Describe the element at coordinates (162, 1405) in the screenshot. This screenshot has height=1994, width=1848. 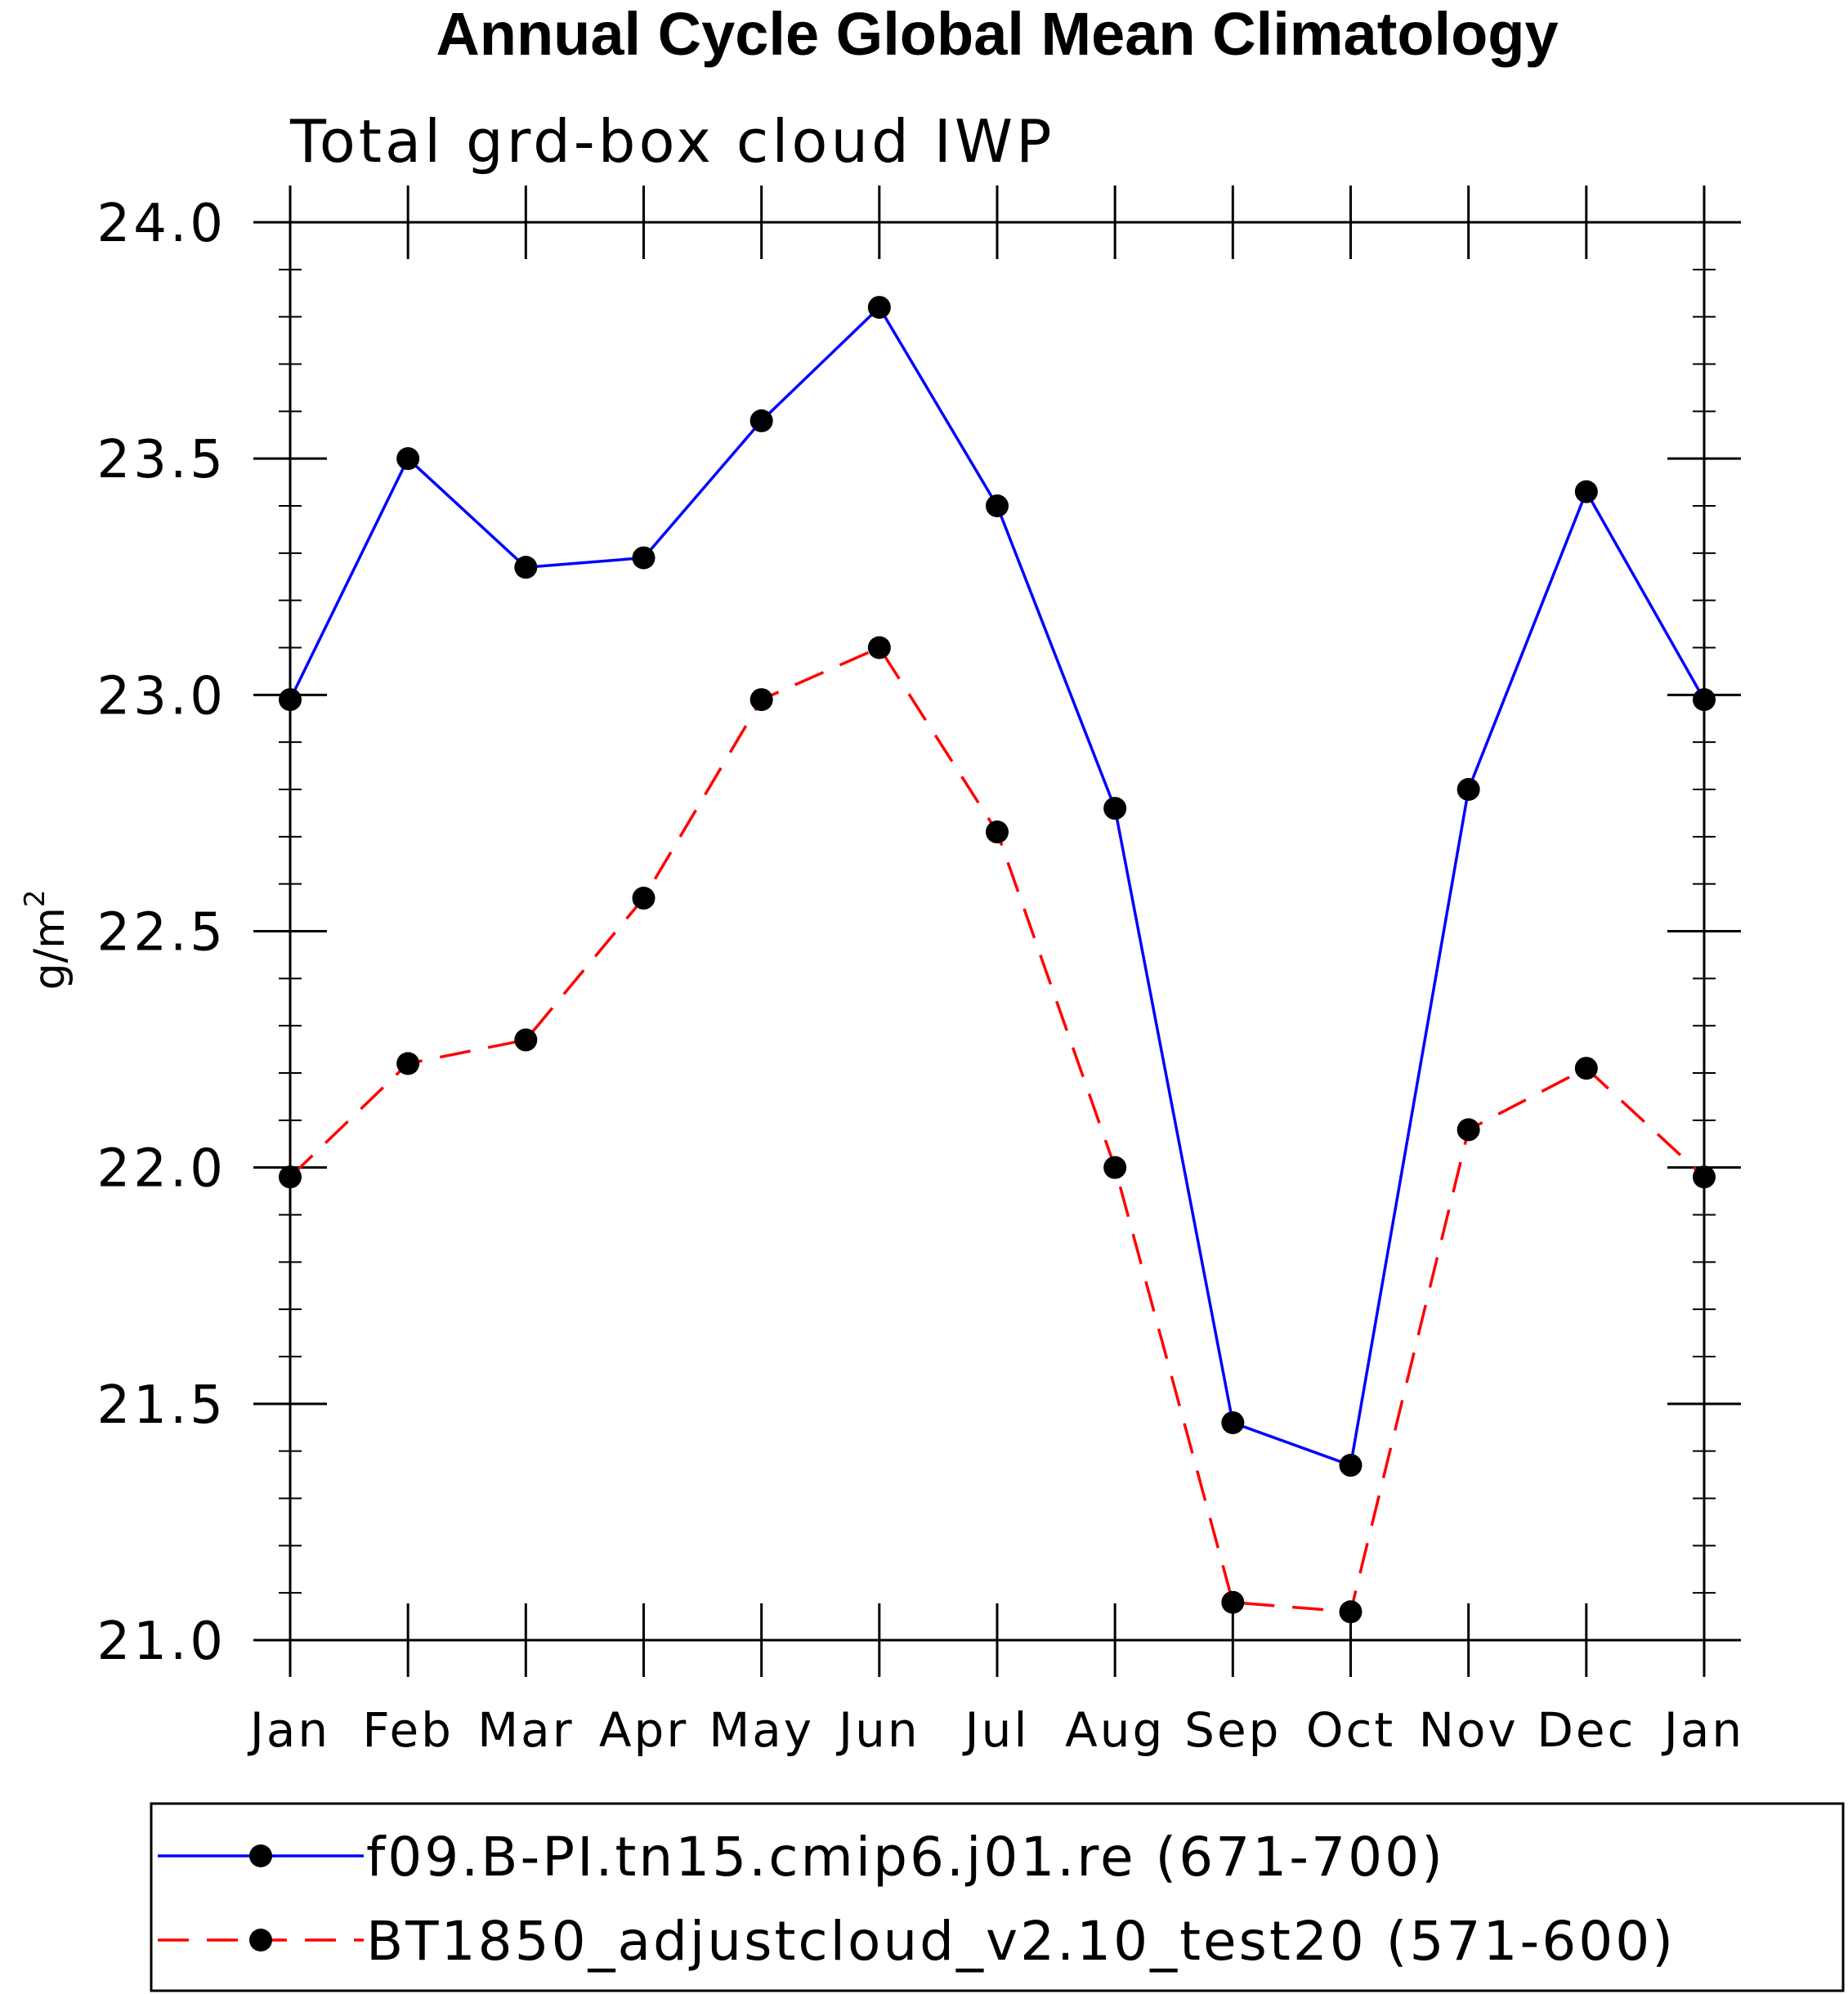
I see `y-tick-label: 21.5` at that location.